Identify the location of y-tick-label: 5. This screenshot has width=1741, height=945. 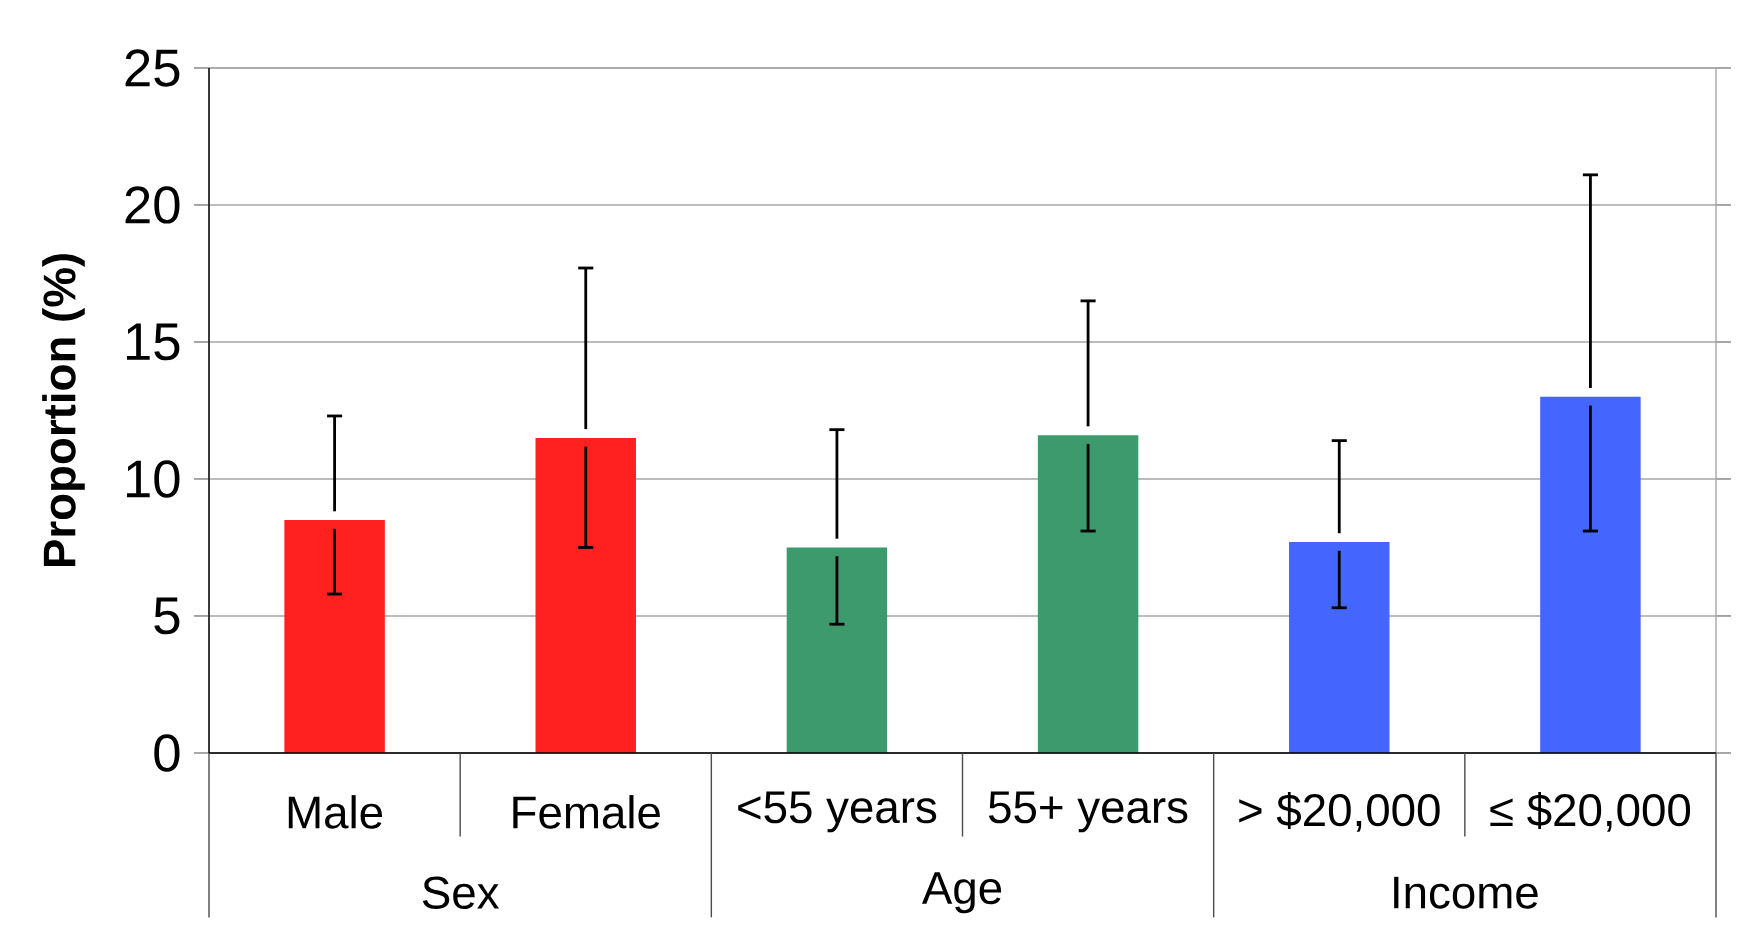
(167, 616).